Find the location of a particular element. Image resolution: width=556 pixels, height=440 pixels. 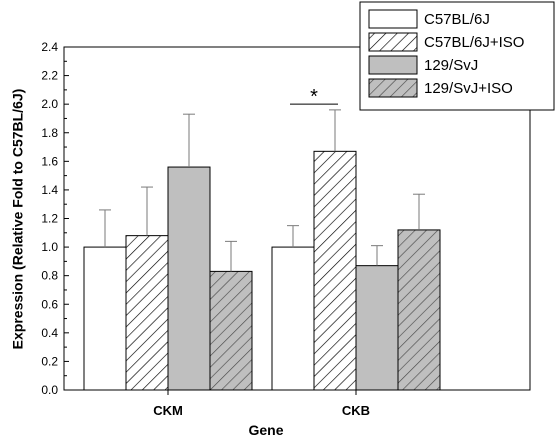

annotations: * is located at coordinates (314, 97).